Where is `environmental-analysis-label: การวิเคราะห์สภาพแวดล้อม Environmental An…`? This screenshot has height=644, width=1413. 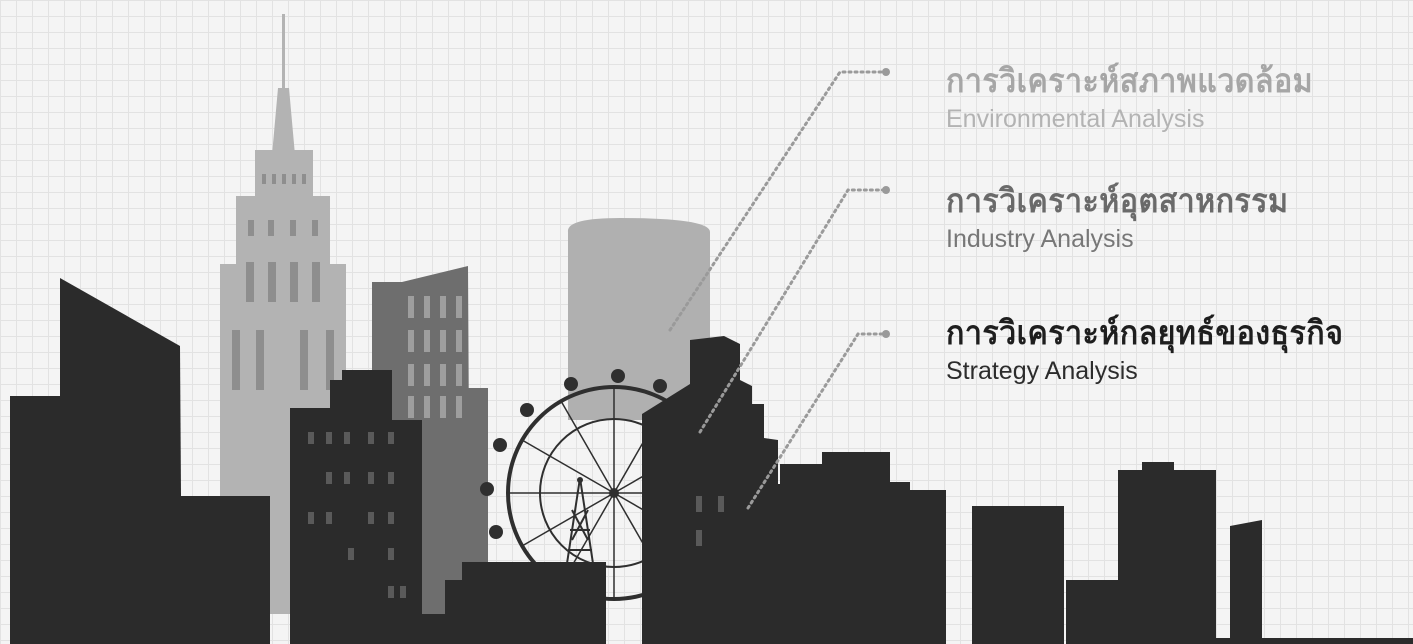
environmental-analysis-label: การวิเคราะห์สภาพแวดล้อม Environmental An… is located at coordinates (1145, 98).